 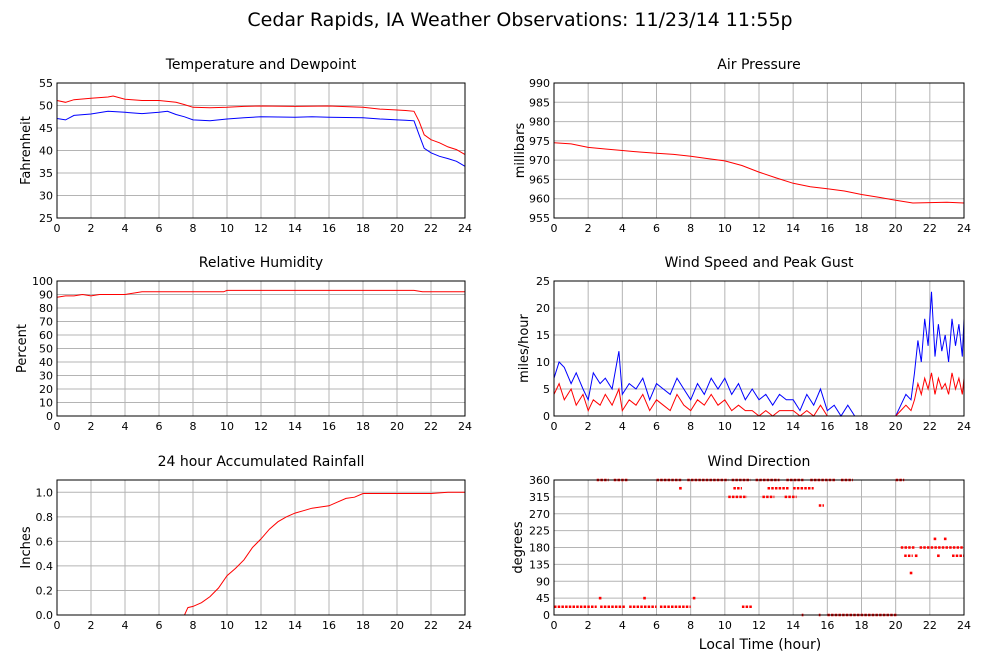 What do you see at coordinates (45, 517) in the screenshot?
I see `y-tick-label: 0.8` at bounding box center [45, 517].